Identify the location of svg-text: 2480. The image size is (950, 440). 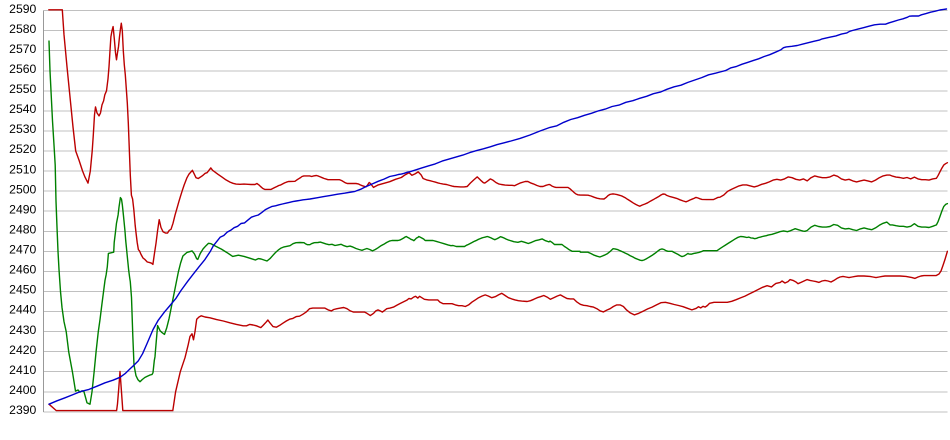
(22, 229).